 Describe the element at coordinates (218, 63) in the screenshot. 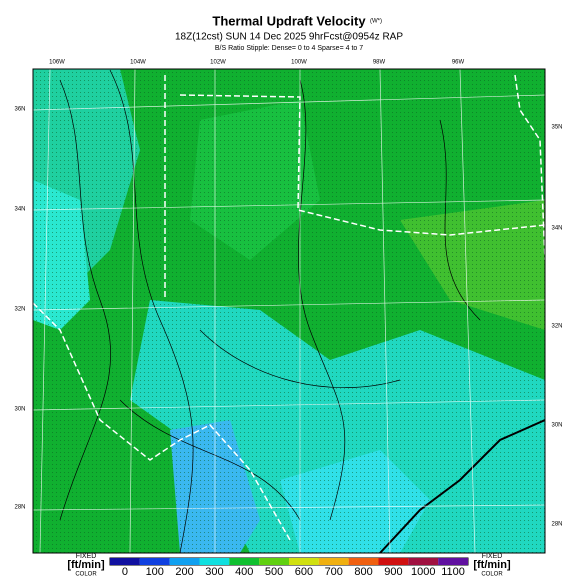

I see `lon-label: 102W` at that location.